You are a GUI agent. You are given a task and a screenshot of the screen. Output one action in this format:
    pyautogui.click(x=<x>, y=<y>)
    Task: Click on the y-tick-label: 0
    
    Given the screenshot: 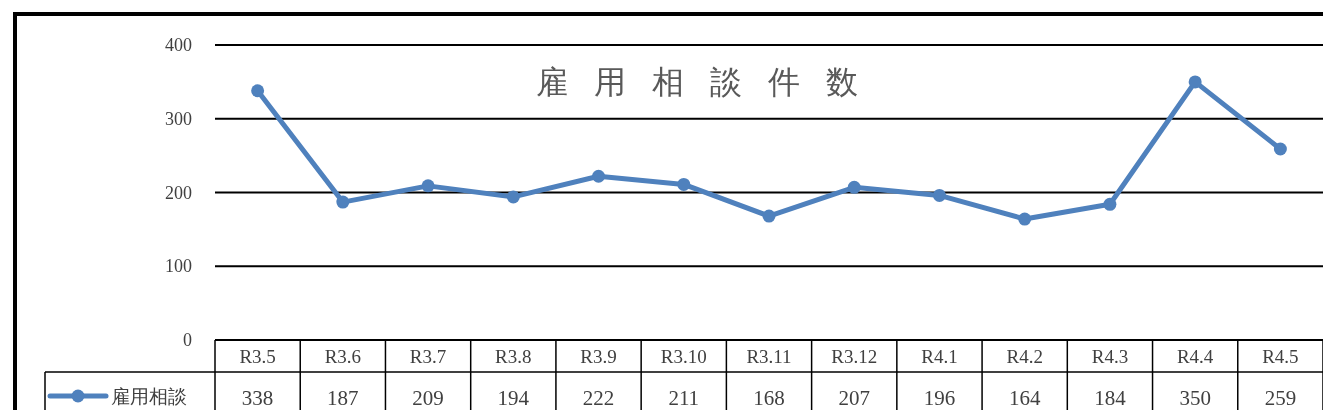 What is the action you would take?
    pyautogui.click(x=187, y=340)
    